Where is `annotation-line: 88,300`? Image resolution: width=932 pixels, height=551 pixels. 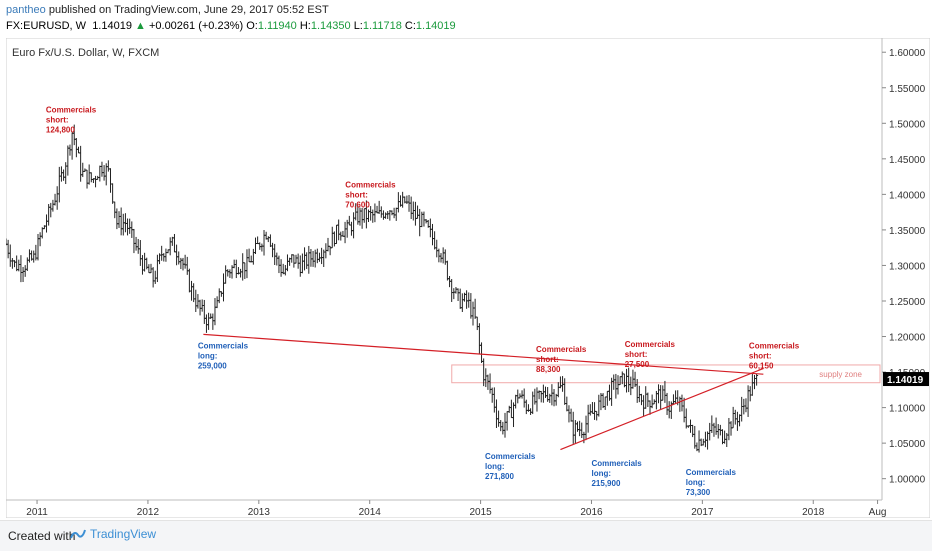
annotation-line: 88,300 is located at coordinates (548, 369).